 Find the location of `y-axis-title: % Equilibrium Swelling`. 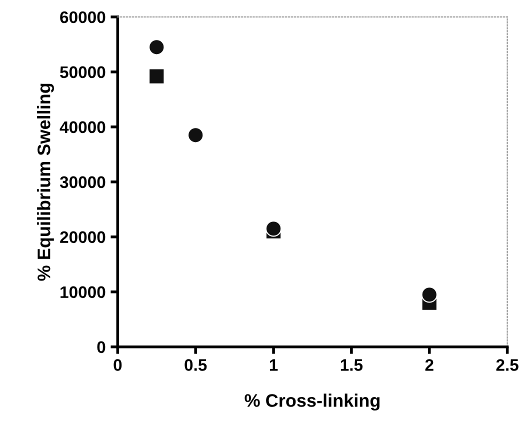

y-axis-title: % Equilibrium Swelling is located at coordinates (45, 182).